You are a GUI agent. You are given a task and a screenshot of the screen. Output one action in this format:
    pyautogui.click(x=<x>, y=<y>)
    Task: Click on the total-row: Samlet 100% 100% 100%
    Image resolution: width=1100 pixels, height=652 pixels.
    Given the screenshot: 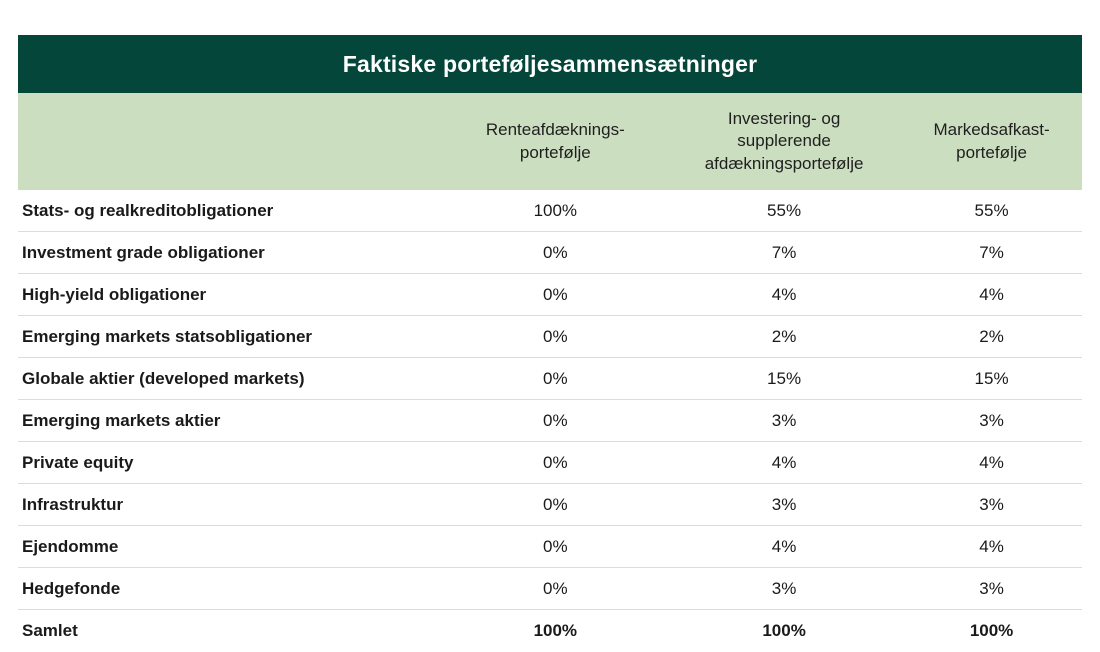 What is the action you would take?
    pyautogui.click(x=550, y=631)
    